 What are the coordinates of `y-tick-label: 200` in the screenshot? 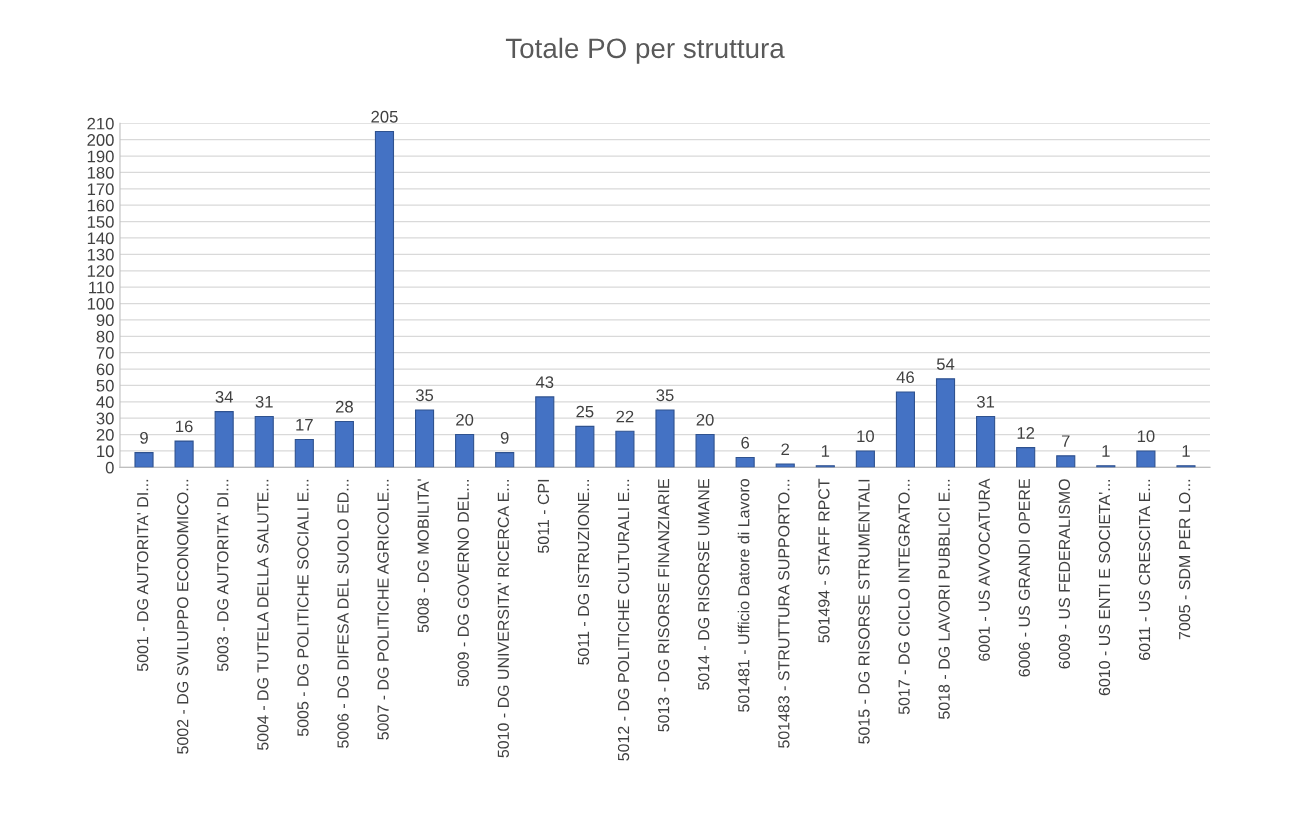 It's located at (100, 140).